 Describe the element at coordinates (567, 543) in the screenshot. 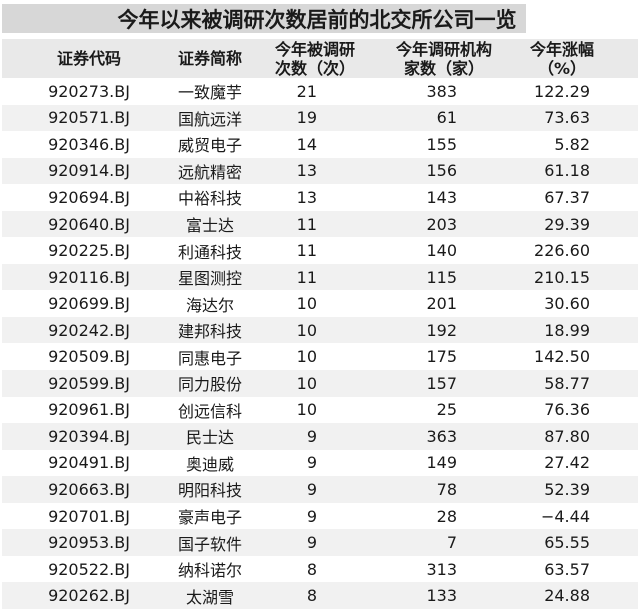

I see `cell-ytd-change: 65.55` at that location.